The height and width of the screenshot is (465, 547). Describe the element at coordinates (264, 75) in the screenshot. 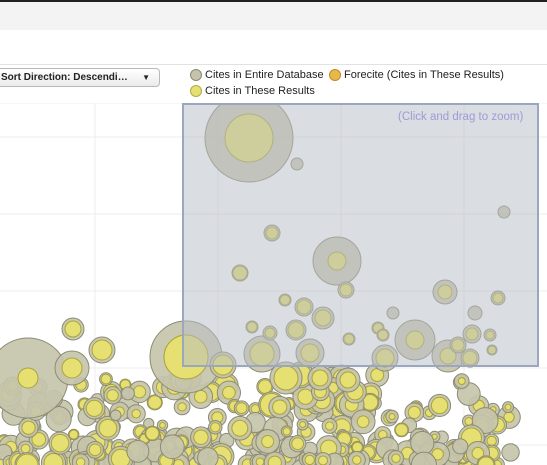

I see `legend-label-database: Cites in Entire Database` at that location.